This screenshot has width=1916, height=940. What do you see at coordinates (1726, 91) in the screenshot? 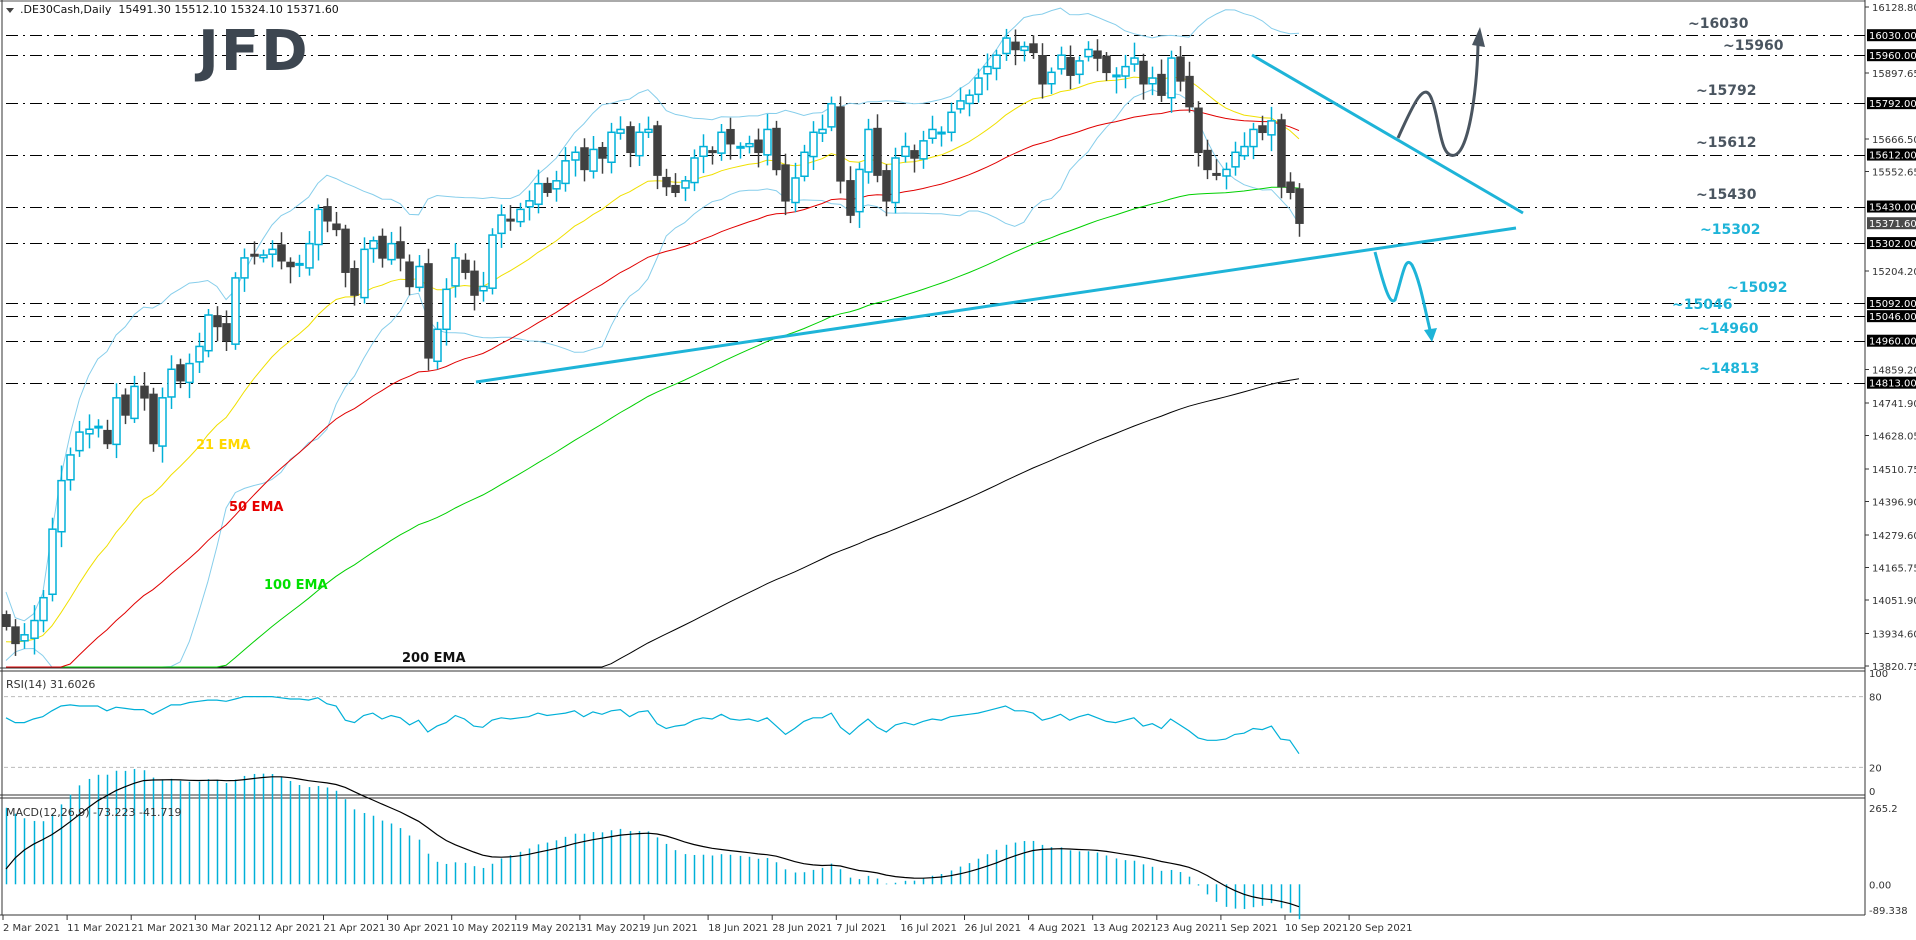
I see `level-label-15792: ~15792` at bounding box center [1726, 91].